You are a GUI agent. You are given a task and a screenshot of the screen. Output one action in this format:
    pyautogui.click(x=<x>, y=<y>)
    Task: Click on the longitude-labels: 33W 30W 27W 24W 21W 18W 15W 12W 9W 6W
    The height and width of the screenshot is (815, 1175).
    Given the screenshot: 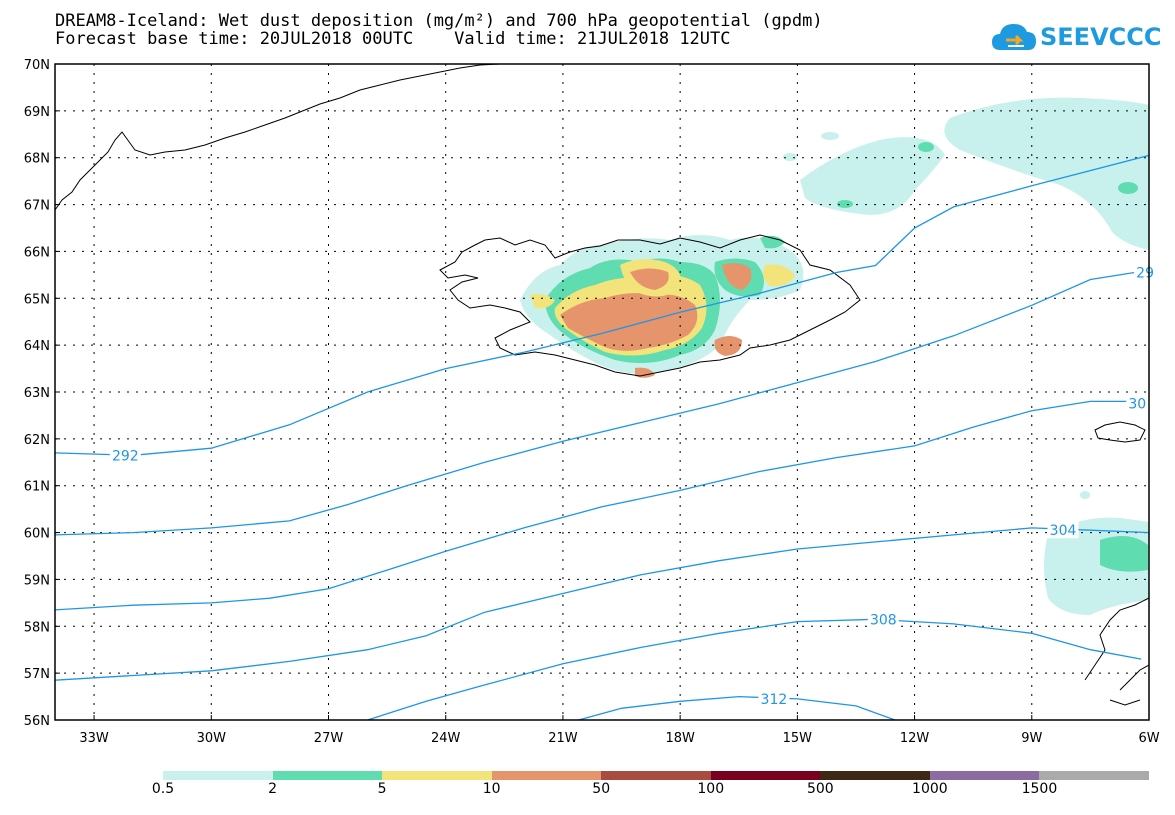 What is the action you would take?
    pyautogui.click(x=619, y=730)
    